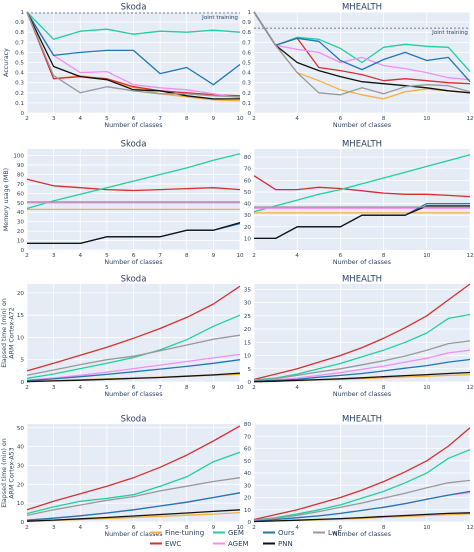 This screenshot has height=552, width=474. Describe the element at coordinates (228, 533) in the screenshot. I see `legend-item-gem: GEM` at that location.